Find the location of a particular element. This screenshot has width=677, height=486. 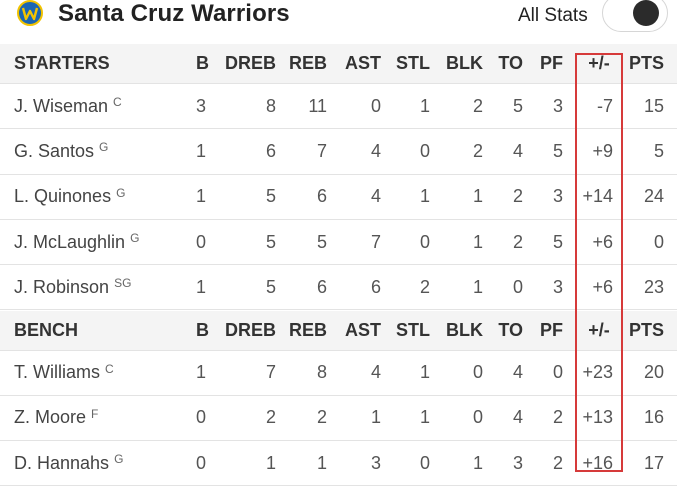

player-name-cell: T. Williams C is located at coordinates (64, 373).